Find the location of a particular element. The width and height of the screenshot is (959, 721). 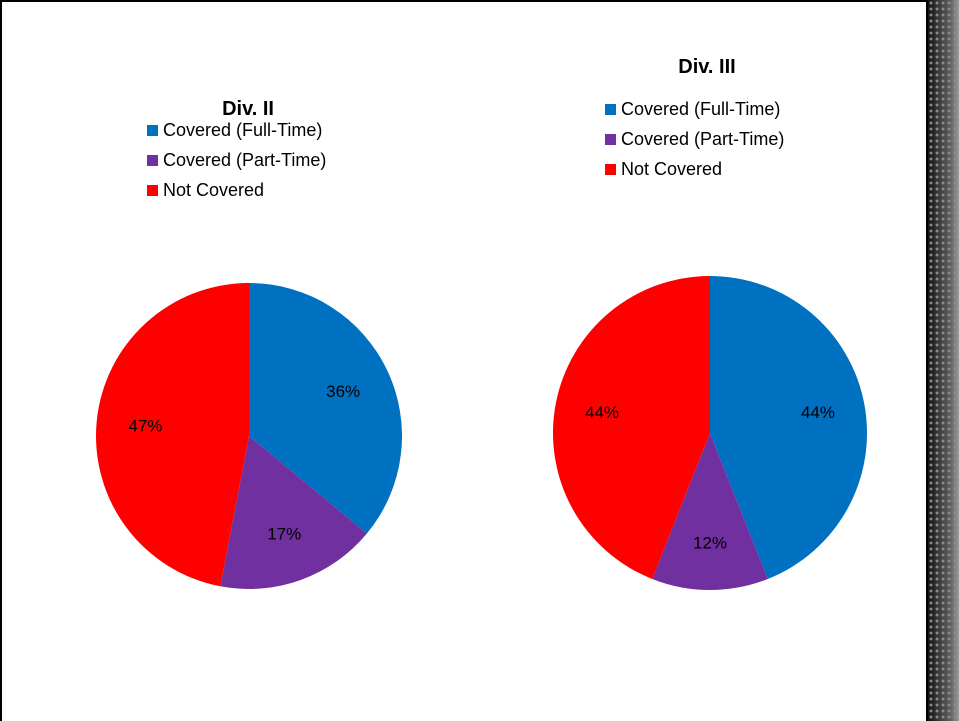

data-label-covered-part-time: 17% is located at coordinates (284, 533).